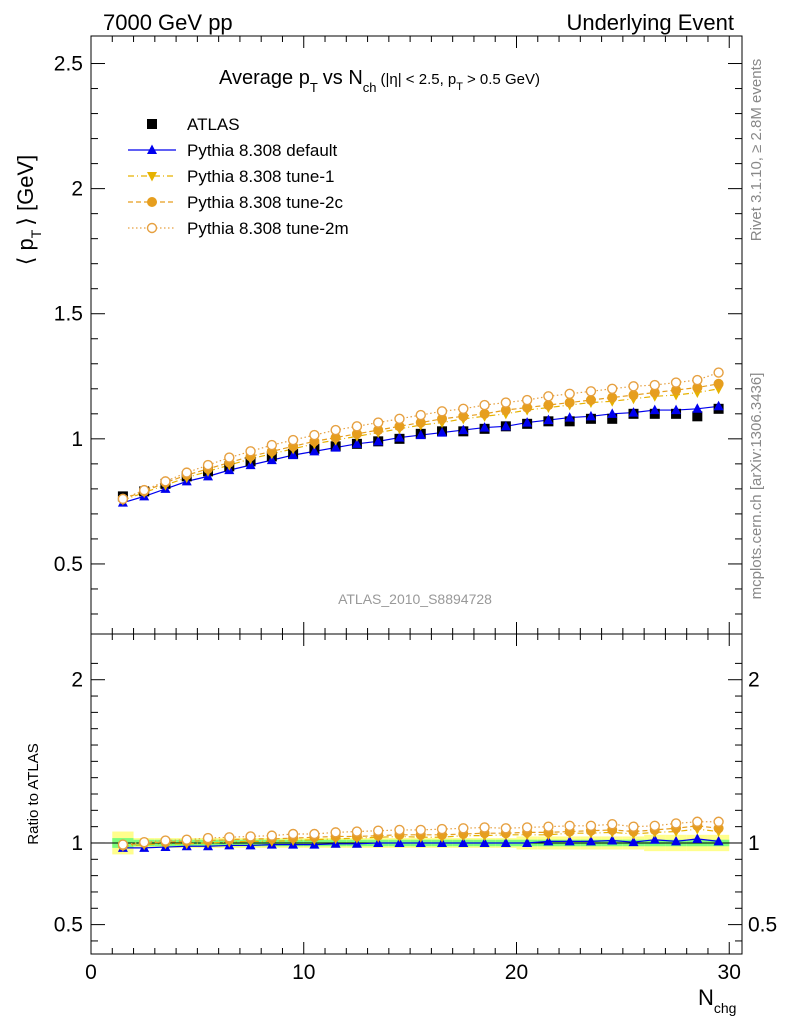 The image size is (786, 1024). I want to click on ratio-tick-label: 2, so click(77, 680).